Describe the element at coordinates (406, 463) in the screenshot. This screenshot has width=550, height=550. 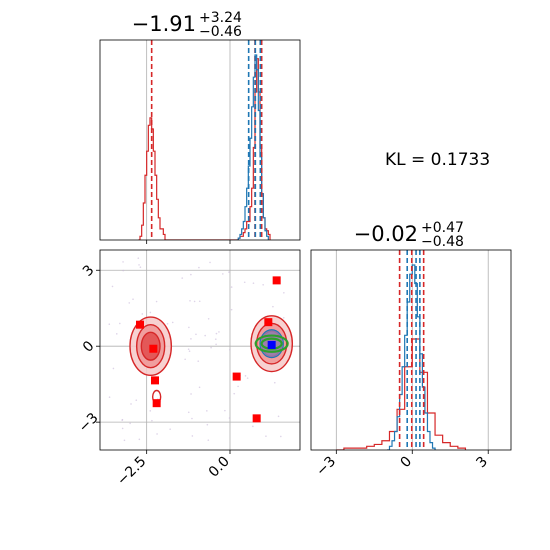
I see `hist-y-tick-label-1: 0` at that location.